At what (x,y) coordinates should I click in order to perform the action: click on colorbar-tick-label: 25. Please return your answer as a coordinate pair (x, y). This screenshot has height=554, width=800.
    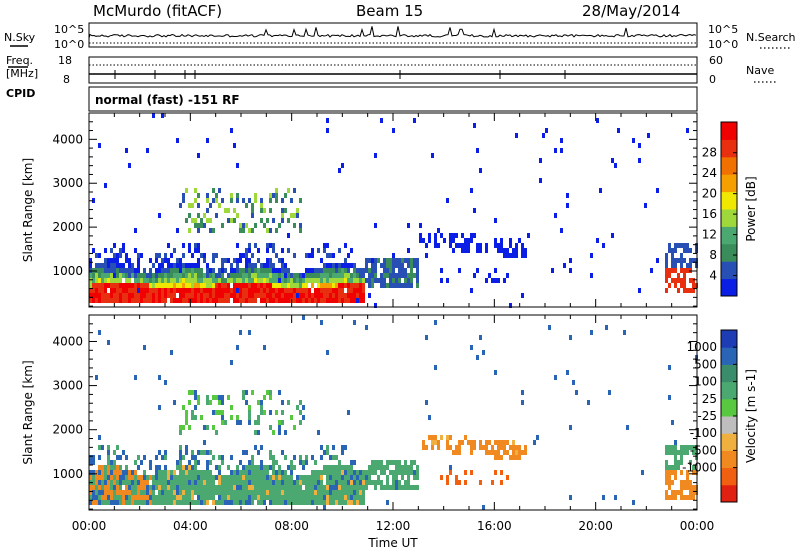
    Looking at the image, I should click on (709, 399).